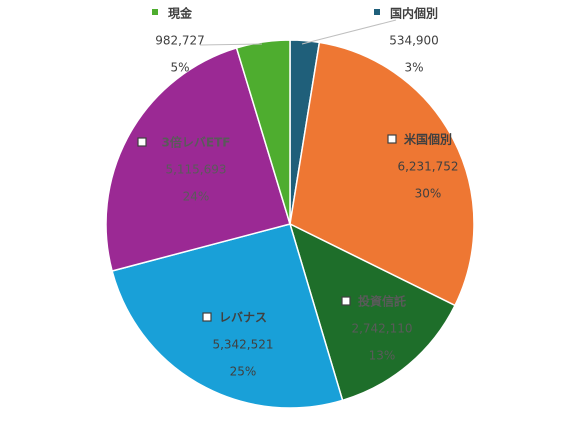  Describe the element at coordinates (196, 142) in the screenshot. I see `slice-name-5: 3倍レバETF` at that location.